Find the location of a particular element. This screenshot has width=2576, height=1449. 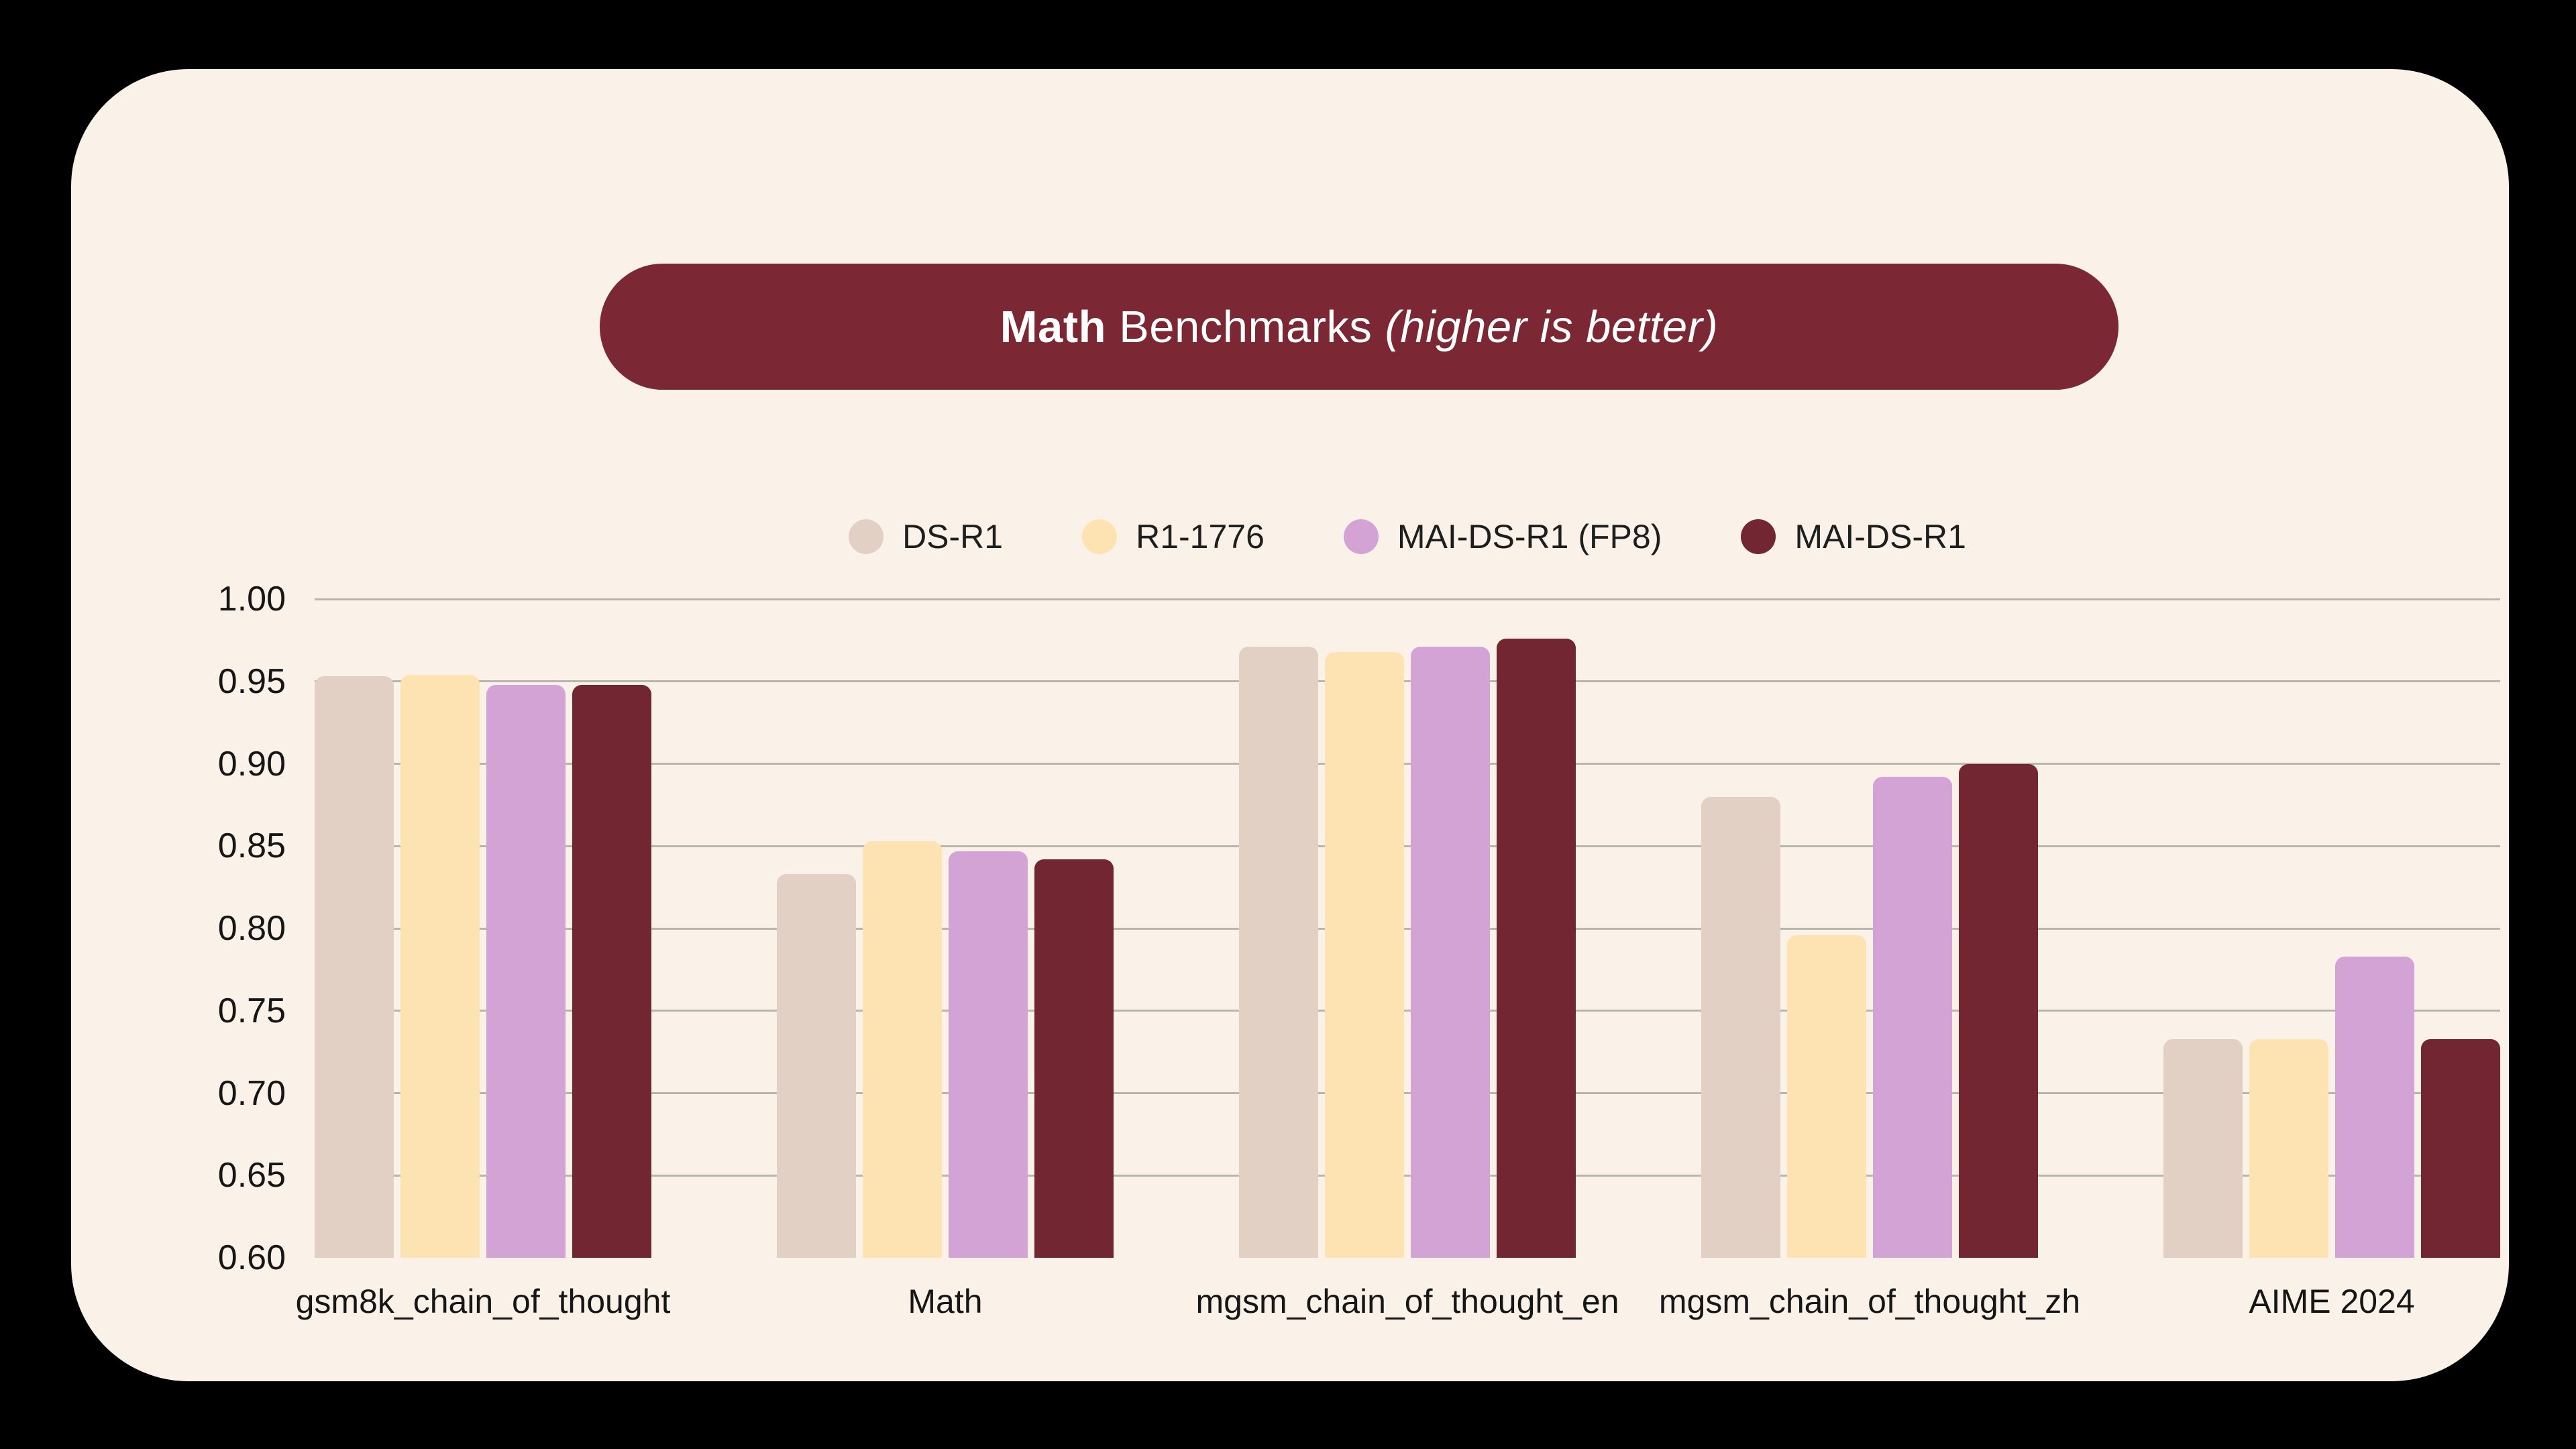

bar-group-aime-2024 is located at coordinates (2331, 928).